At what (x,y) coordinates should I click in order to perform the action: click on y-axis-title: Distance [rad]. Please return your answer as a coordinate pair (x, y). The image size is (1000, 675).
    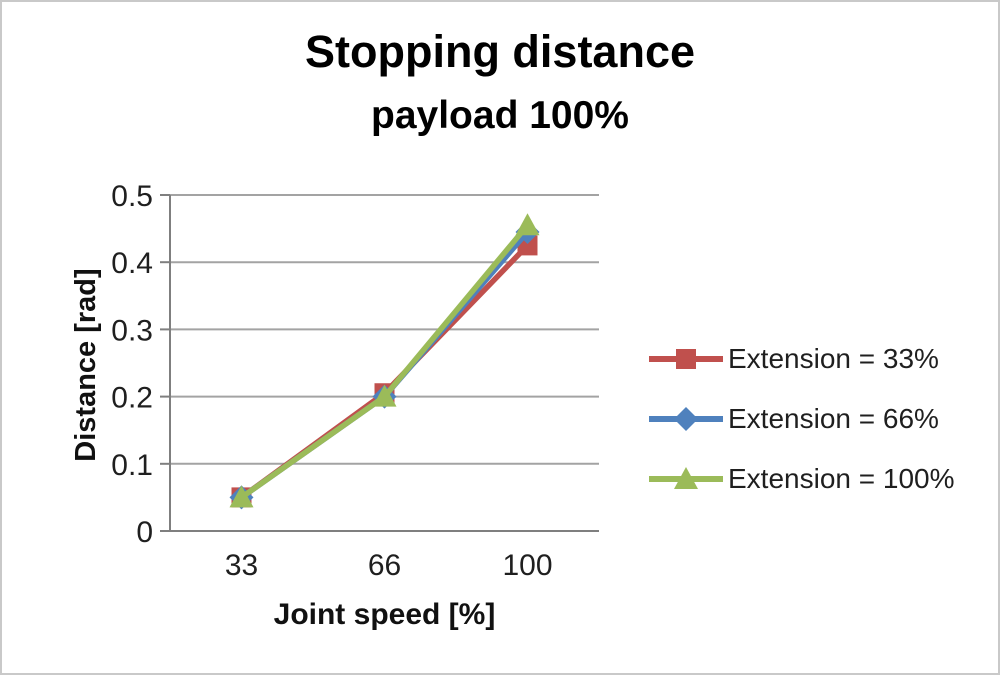
    Looking at the image, I should click on (86, 365).